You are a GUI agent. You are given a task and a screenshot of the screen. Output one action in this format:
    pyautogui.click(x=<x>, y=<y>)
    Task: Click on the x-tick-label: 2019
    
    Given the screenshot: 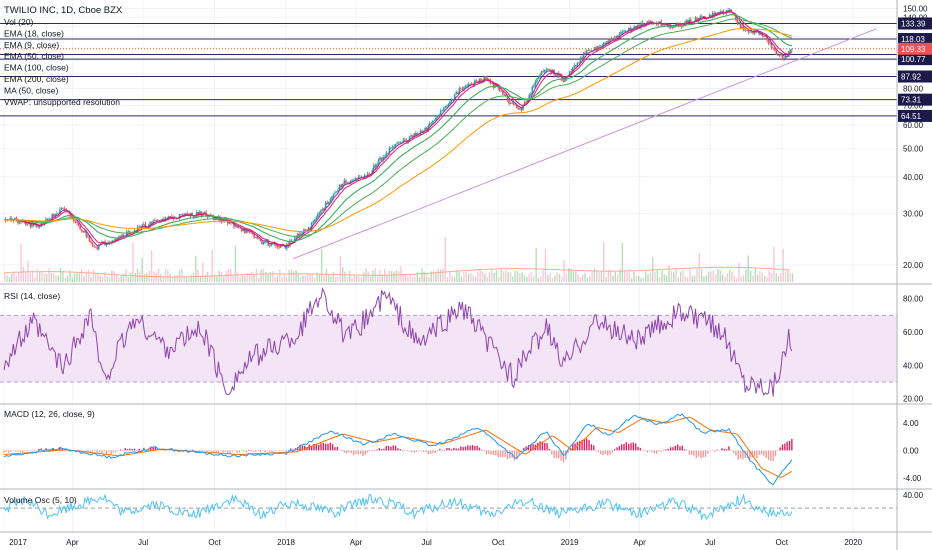 What is the action you would take?
    pyautogui.click(x=570, y=542)
    